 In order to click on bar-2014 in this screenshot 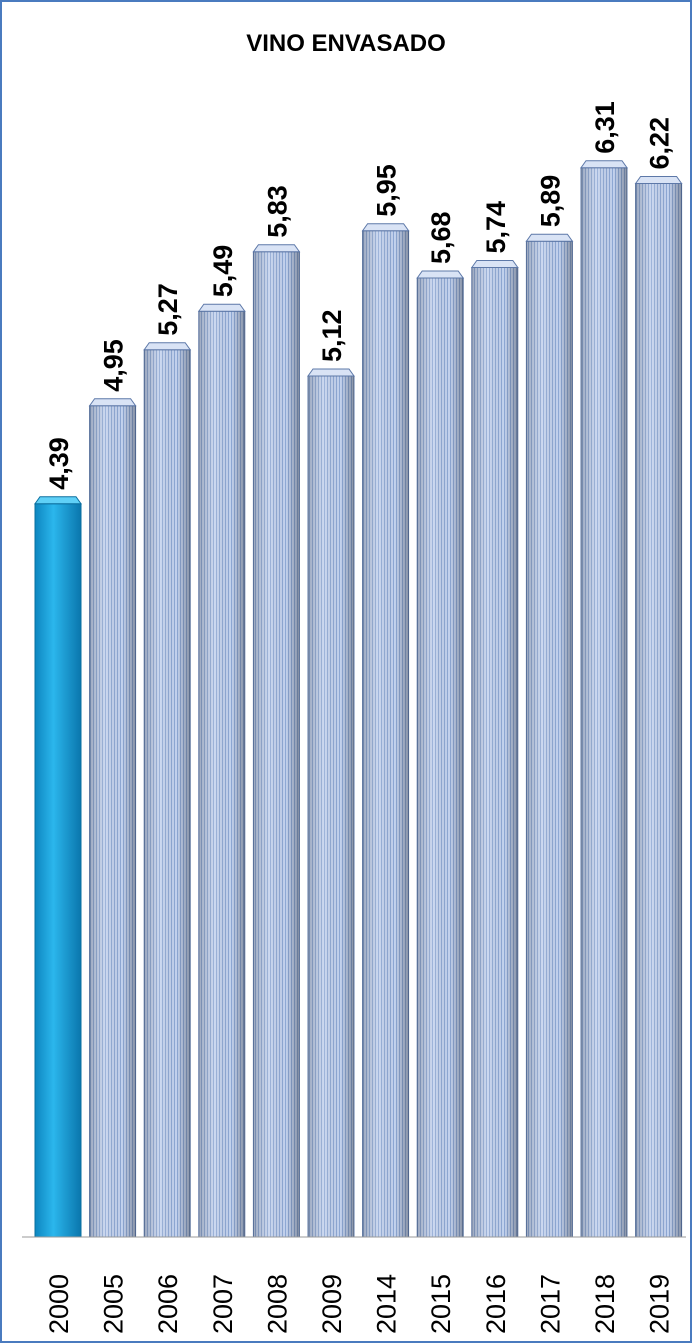, I will do `click(385, 730)`.